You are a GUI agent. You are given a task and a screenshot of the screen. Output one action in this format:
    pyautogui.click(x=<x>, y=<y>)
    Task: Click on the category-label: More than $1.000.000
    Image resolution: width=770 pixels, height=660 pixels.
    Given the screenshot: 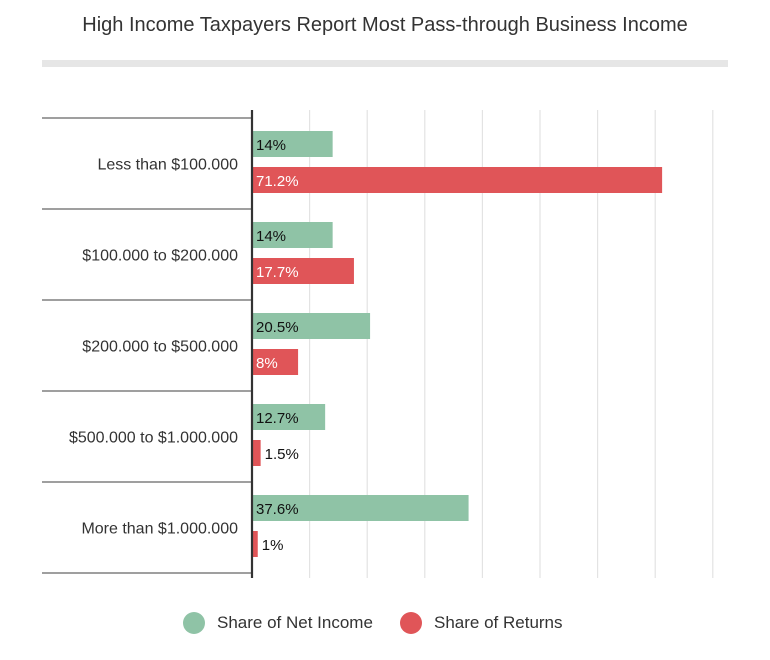 What is the action you would take?
    pyautogui.click(x=159, y=529)
    